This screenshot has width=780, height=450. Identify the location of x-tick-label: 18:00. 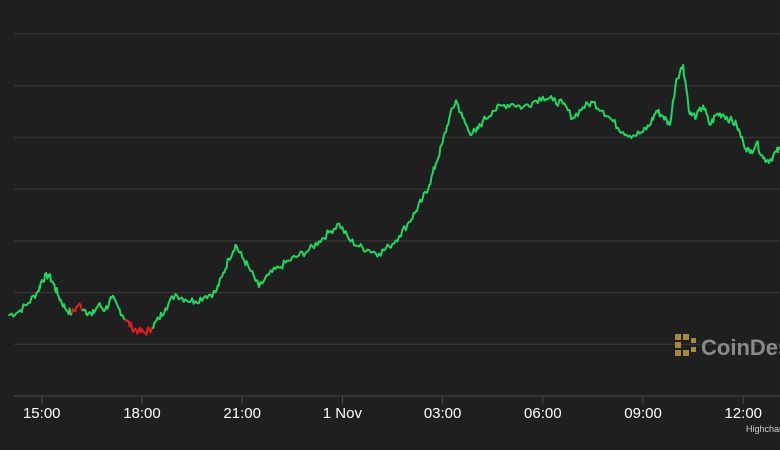
(142, 413).